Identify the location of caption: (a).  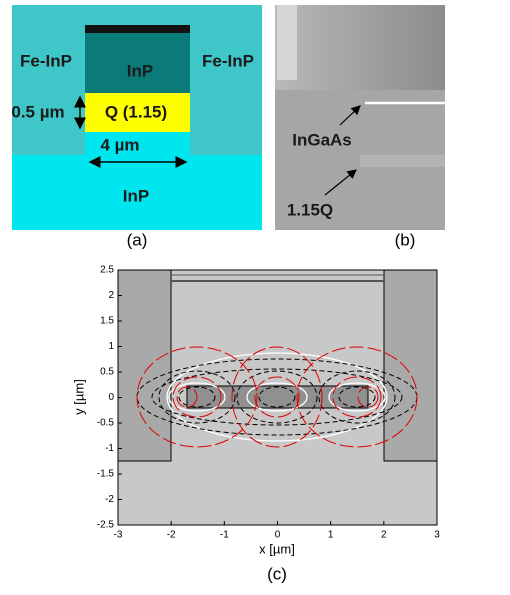
(137, 239).